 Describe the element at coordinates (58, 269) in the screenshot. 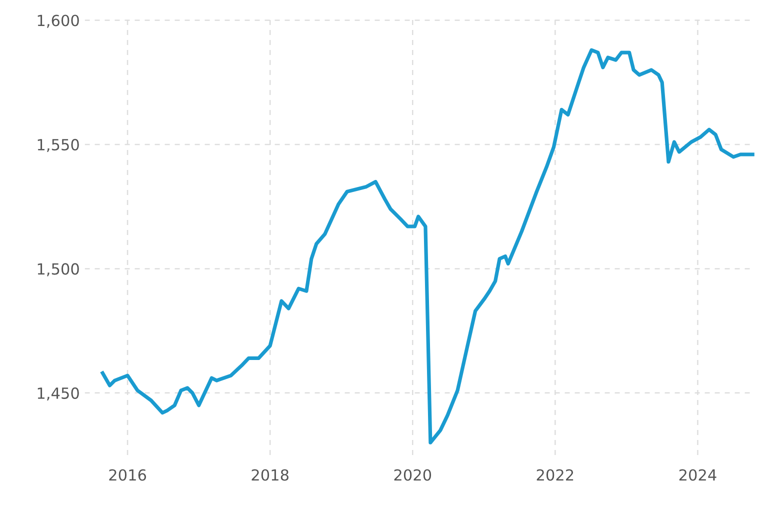

I see `y-tick-label: 1,500` at that location.